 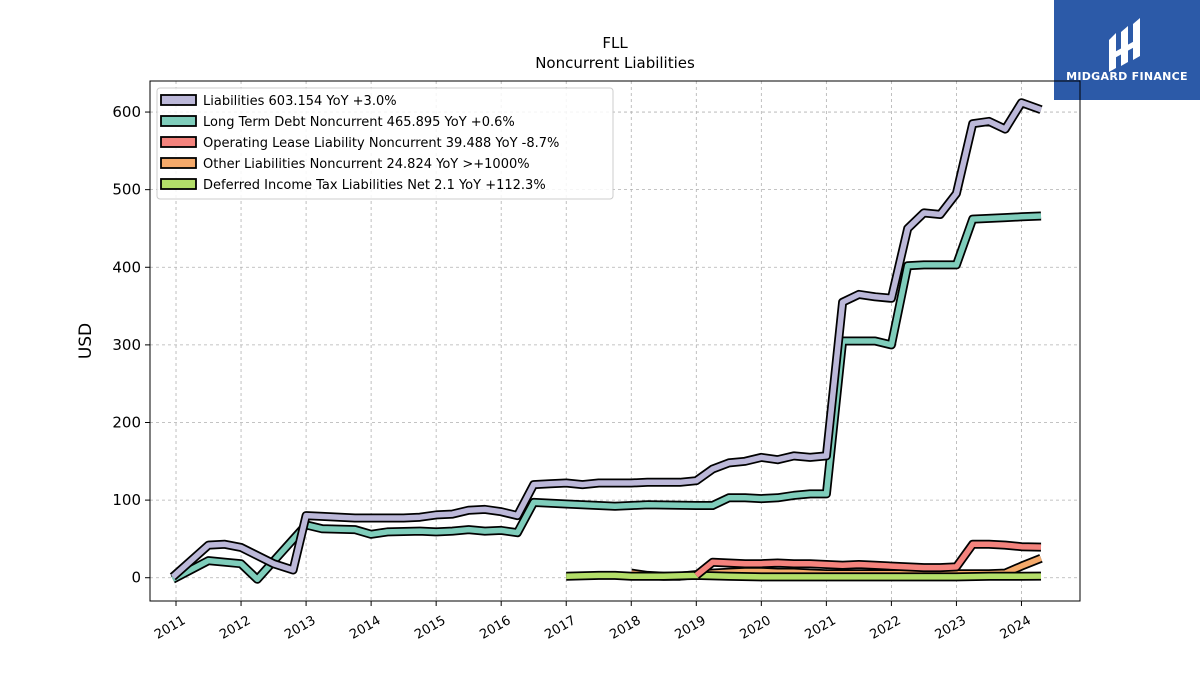 What do you see at coordinates (755, 628) in the screenshot?
I see `x-tick-label: 2020` at bounding box center [755, 628].